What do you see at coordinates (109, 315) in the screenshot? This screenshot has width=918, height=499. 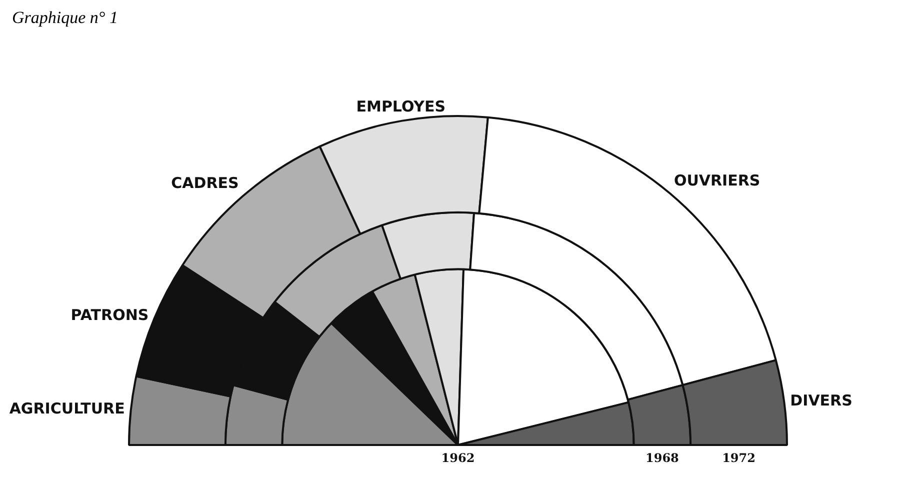 I see `slice-label: PATRONS` at bounding box center [109, 315].